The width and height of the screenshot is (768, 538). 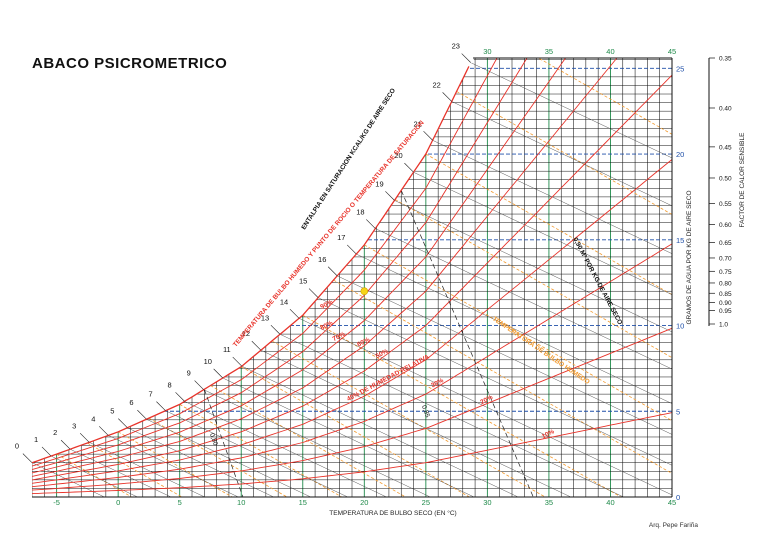 I want to click on x-tick-label: 20, so click(x=364, y=502).